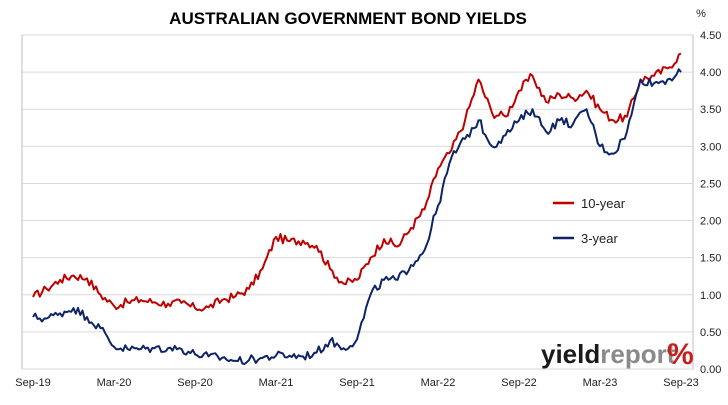  I want to click on y-tick-label: 4.00, so click(710, 73).